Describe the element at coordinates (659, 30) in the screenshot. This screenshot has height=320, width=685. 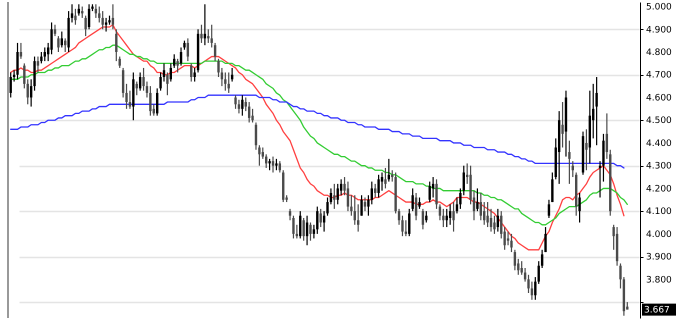
I see `y-tick-label: 4.900` at that location.